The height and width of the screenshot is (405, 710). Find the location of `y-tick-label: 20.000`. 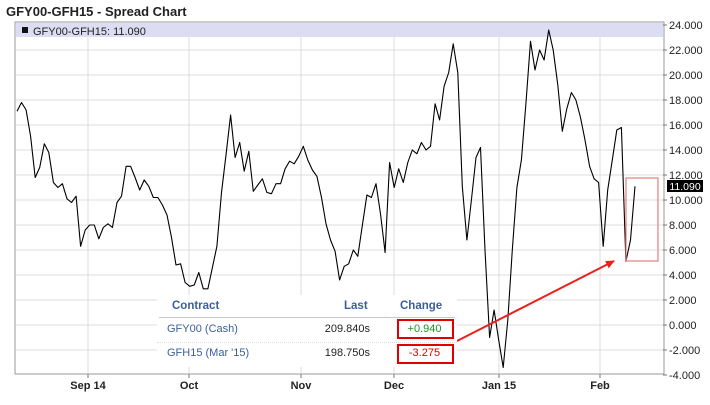

y-tick-label: 20.000 is located at coordinates (686, 76).